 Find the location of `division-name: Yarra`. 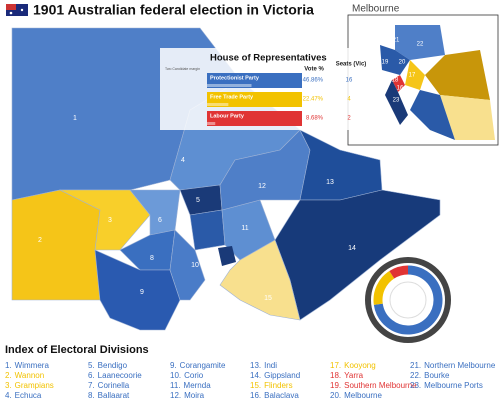

division-name: Yarra is located at coordinates (354, 375).